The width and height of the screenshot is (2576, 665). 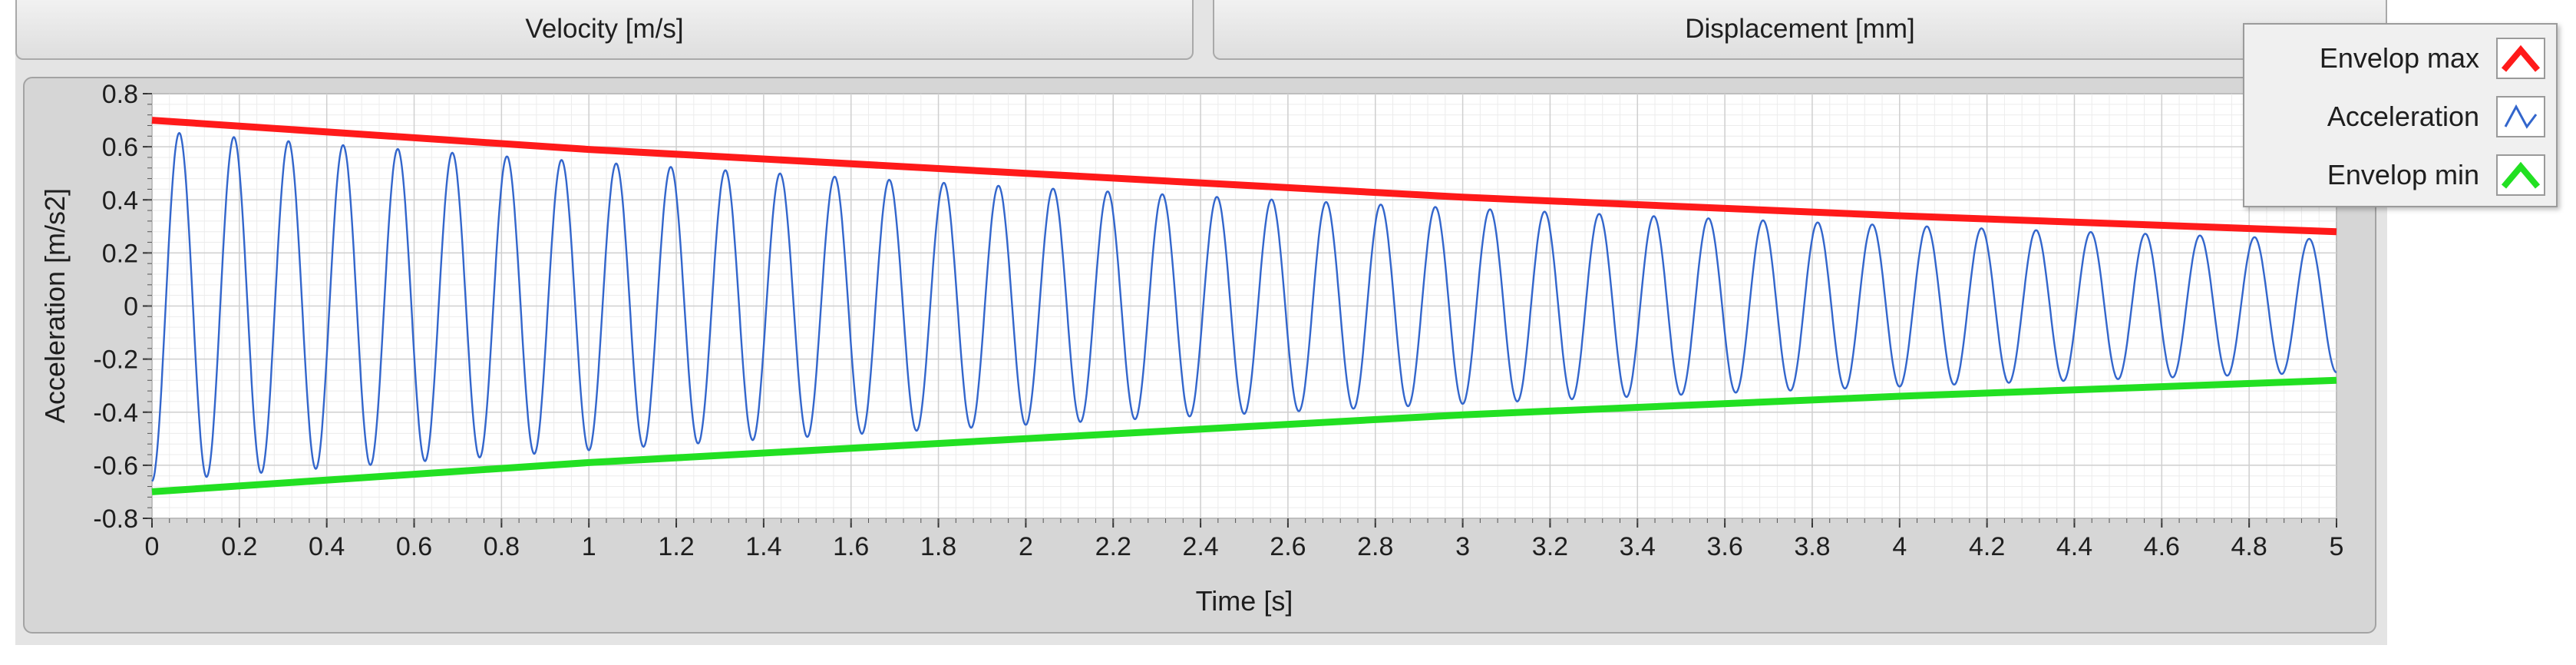 I want to click on y-tick-labels: 0.8 0.6 0.4 0.2 0 -0.2 -0.4 -0.6 -0.8, so click(x=115, y=307).